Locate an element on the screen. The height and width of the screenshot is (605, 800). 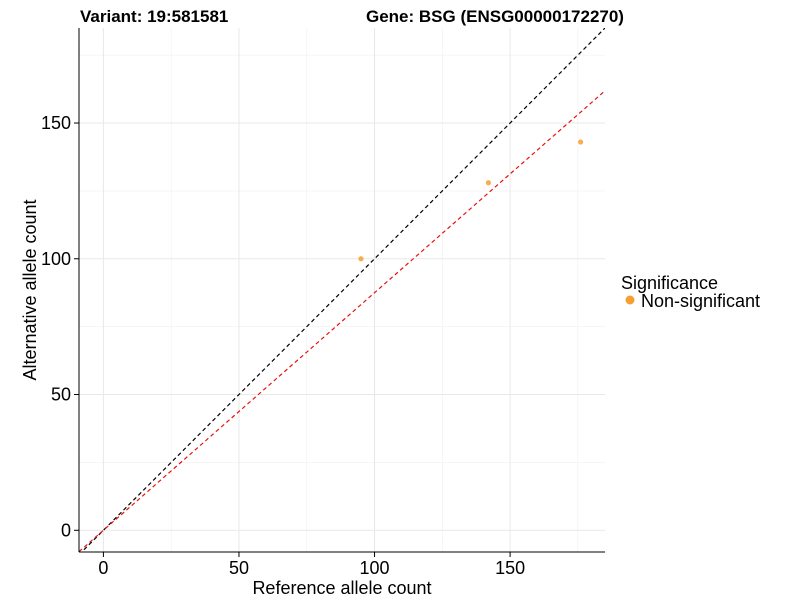
legend-item-label-non-significant: Non-significant is located at coordinates (700, 301).